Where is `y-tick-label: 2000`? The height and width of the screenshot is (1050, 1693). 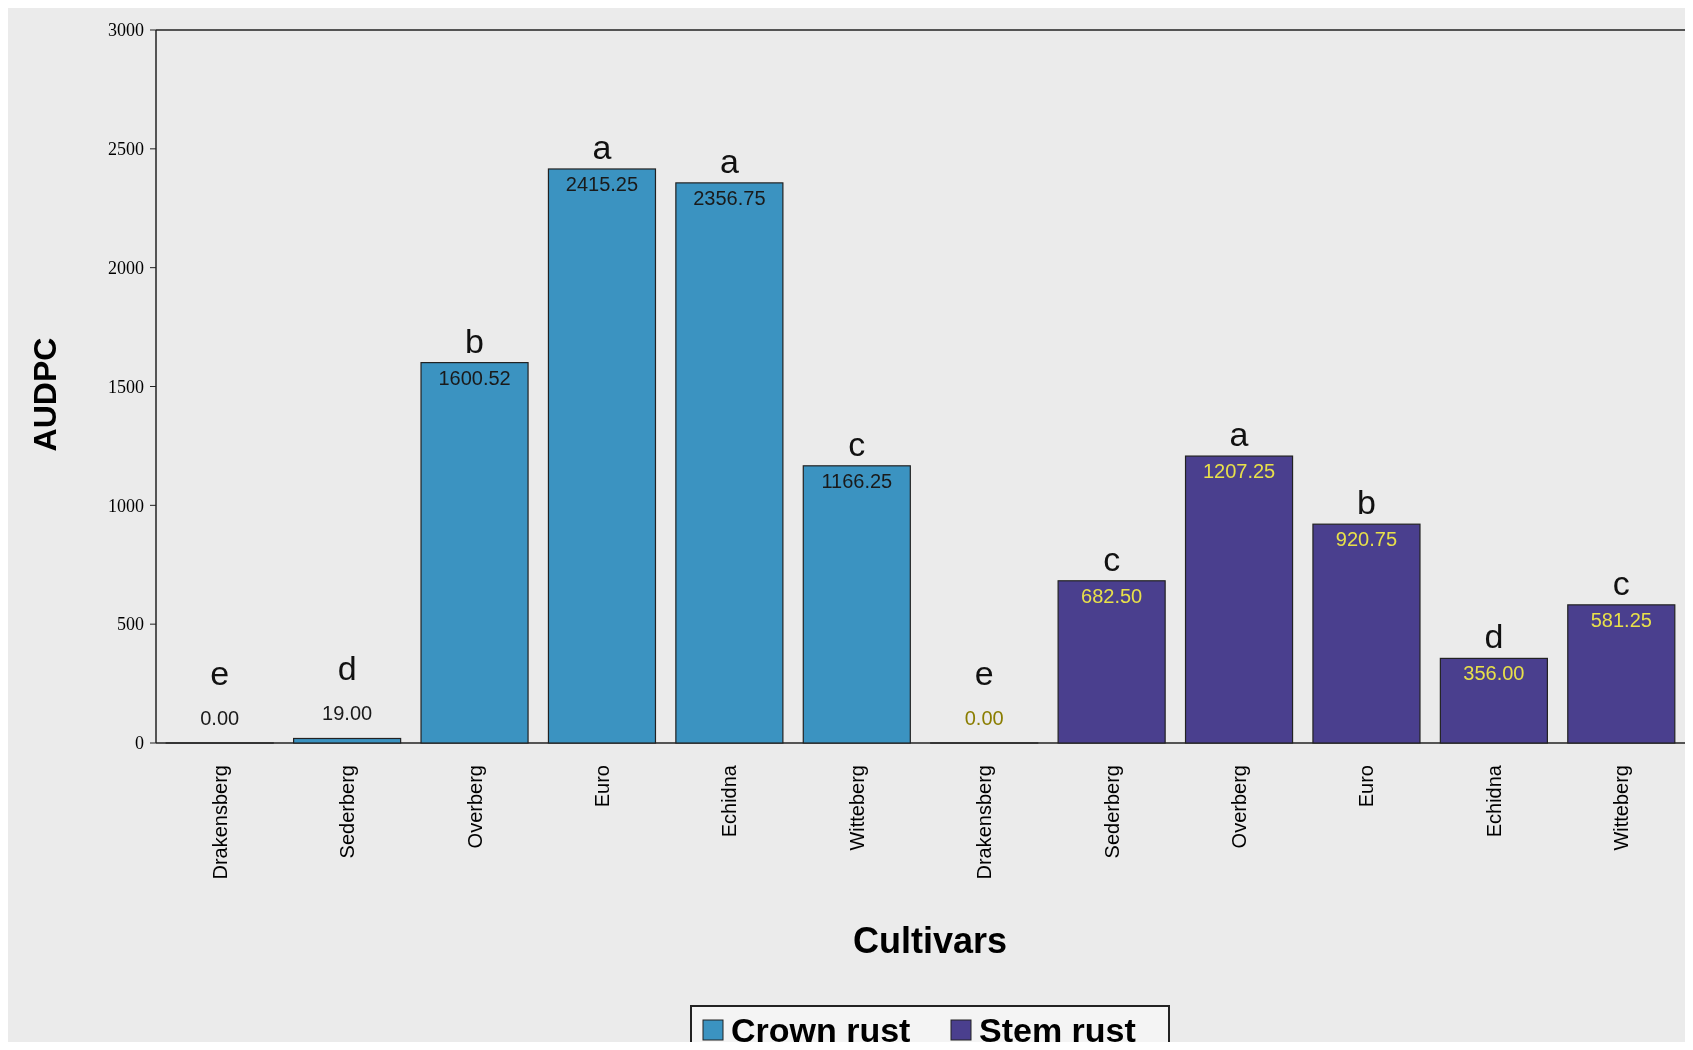 y-tick-label: 2000 is located at coordinates (126, 267).